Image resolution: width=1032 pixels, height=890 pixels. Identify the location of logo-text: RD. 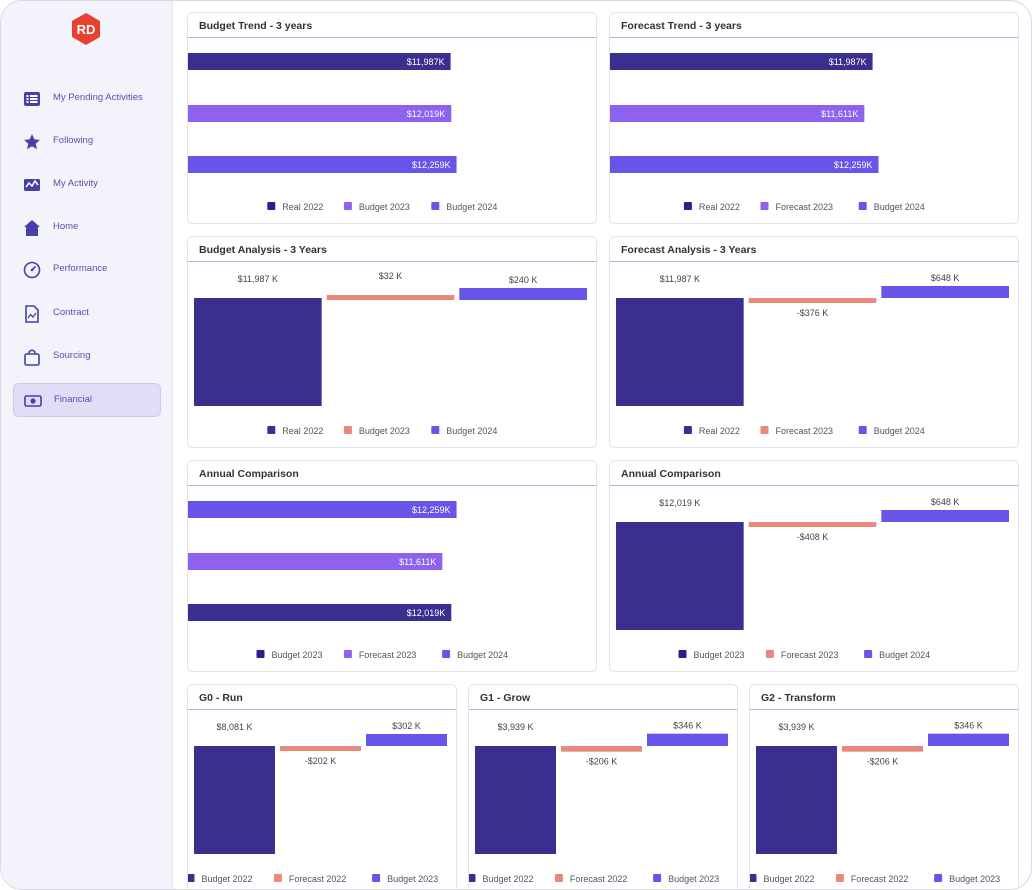
(86, 29).